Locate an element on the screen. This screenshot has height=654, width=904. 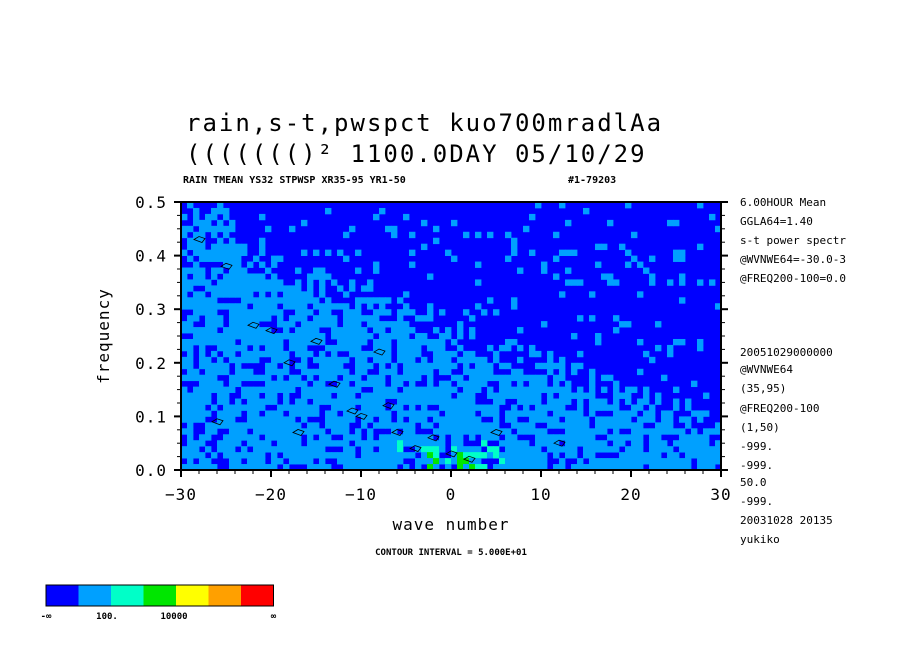
y-tick-label: 0.3 is located at coordinates (151, 309).